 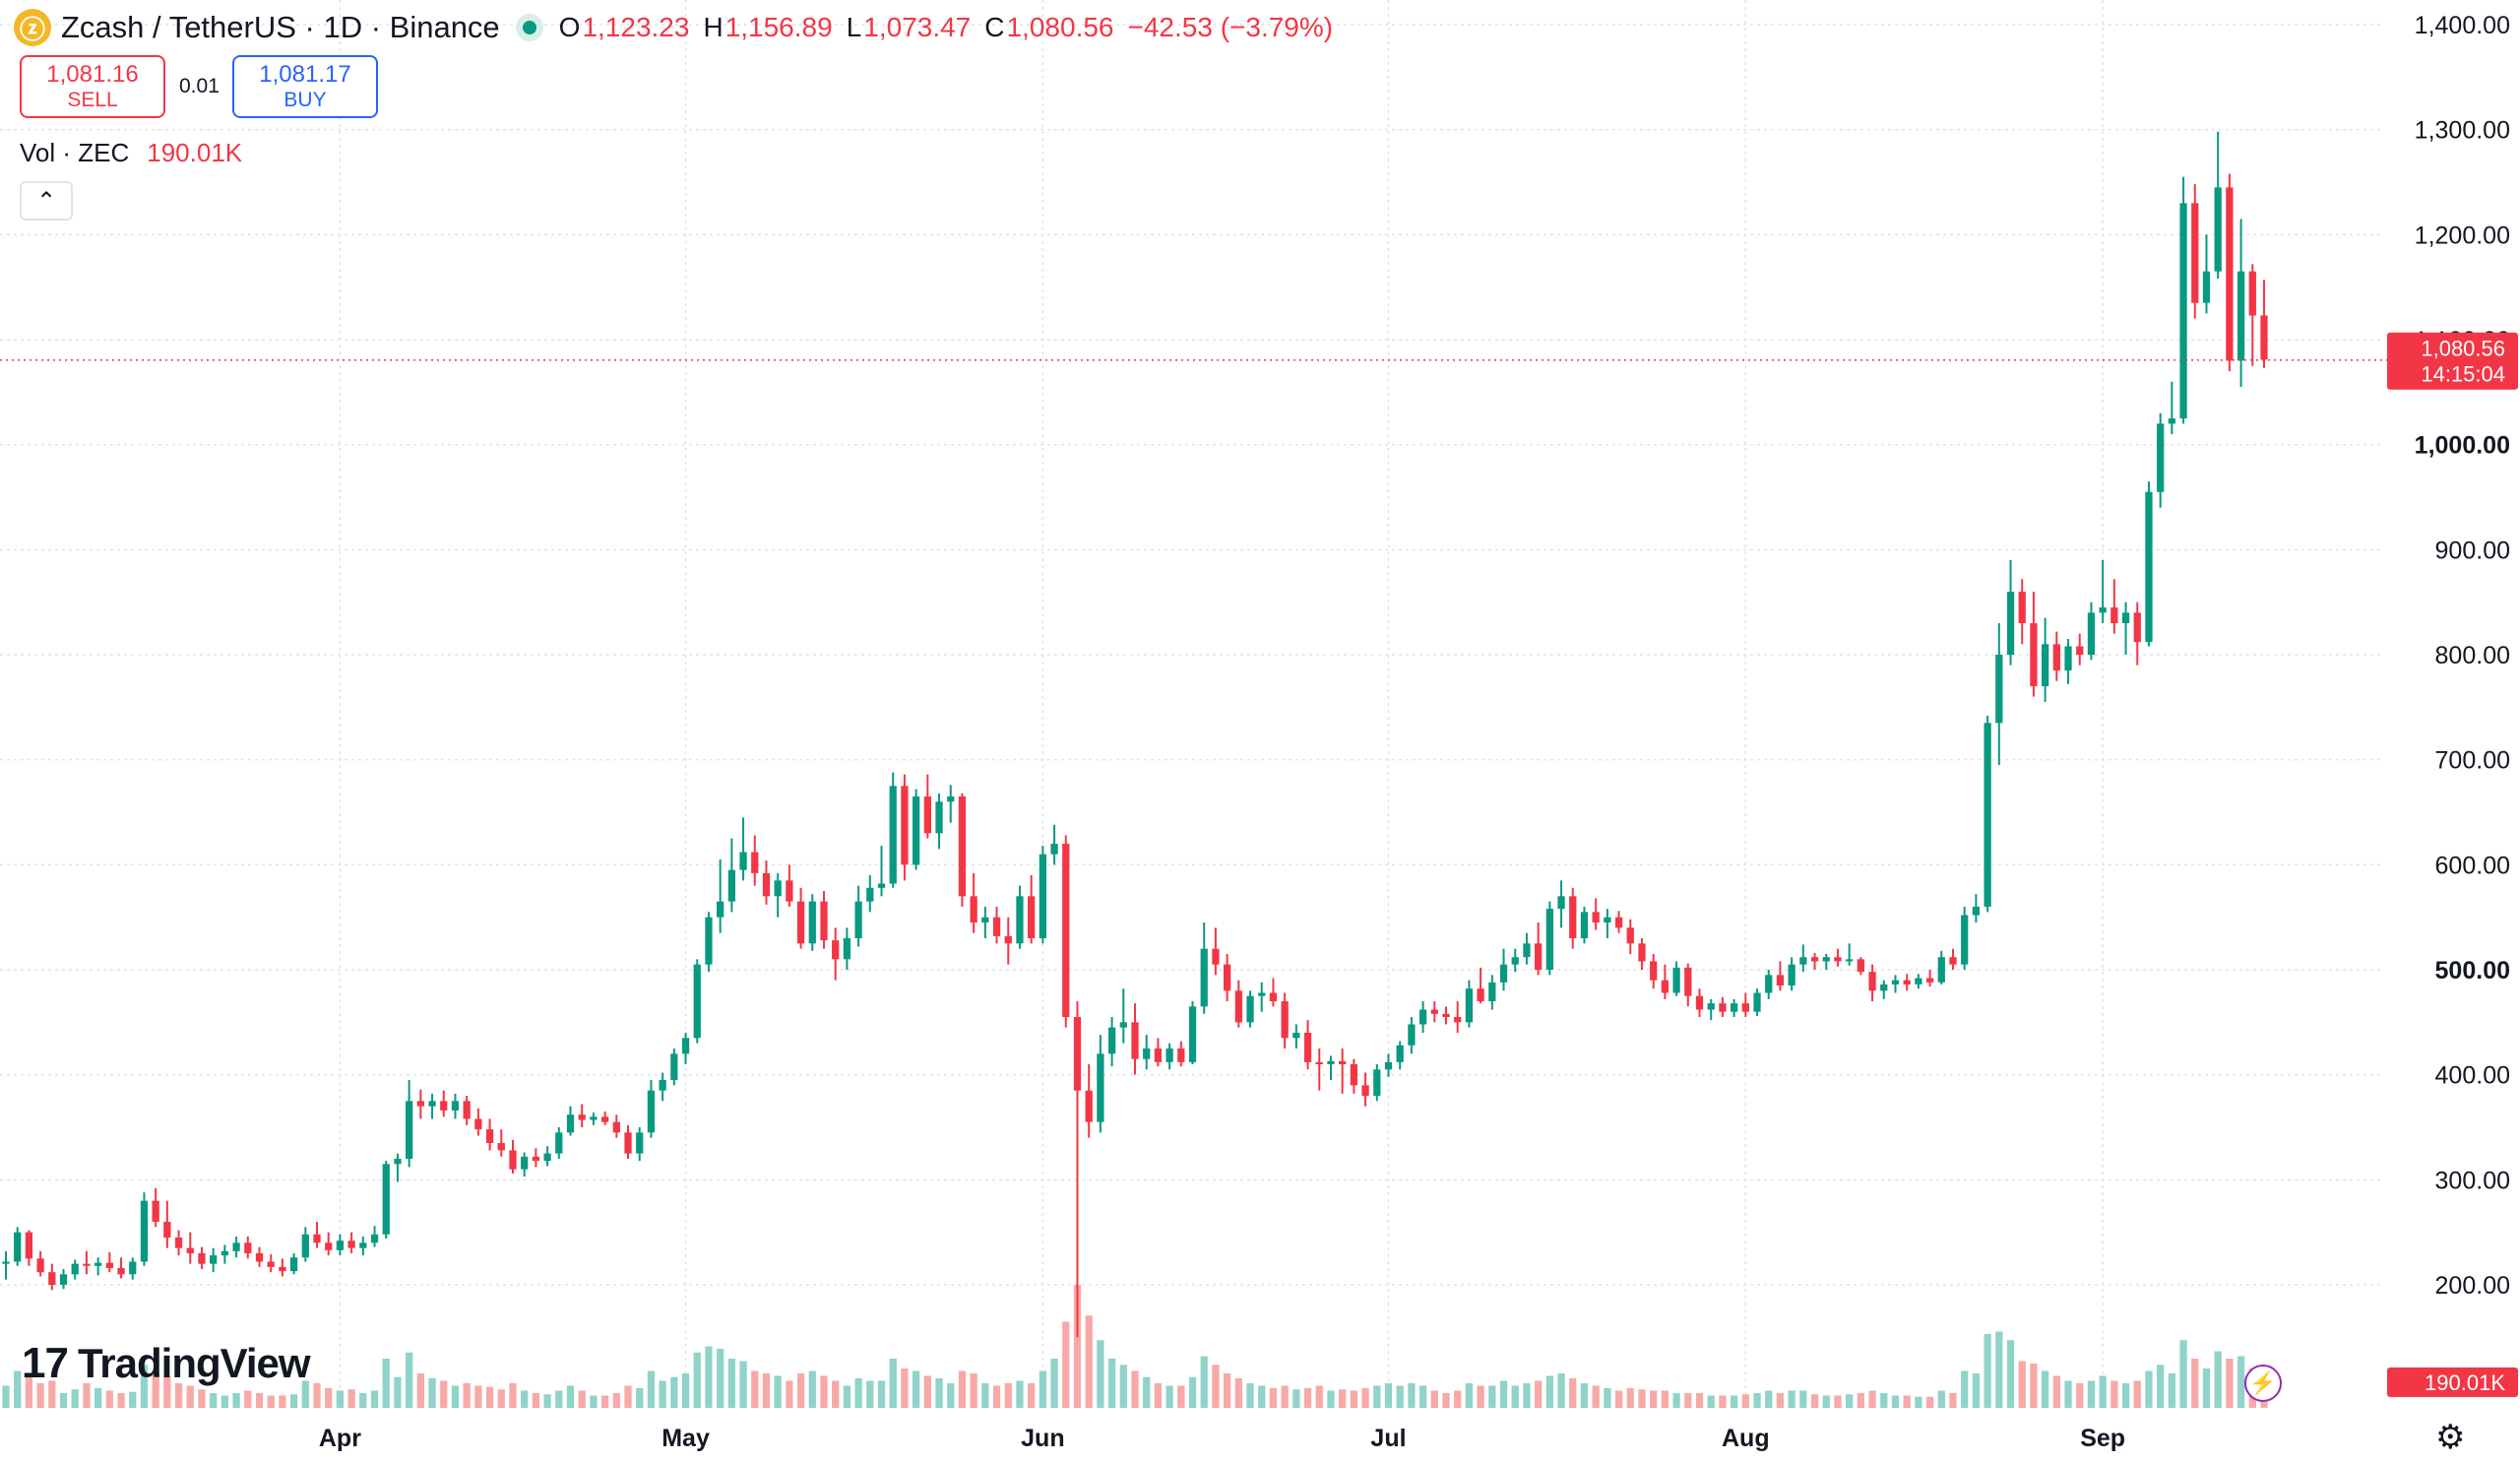 I want to click on ohlc-close: C1,080.56, so click(x=1049, y=27).